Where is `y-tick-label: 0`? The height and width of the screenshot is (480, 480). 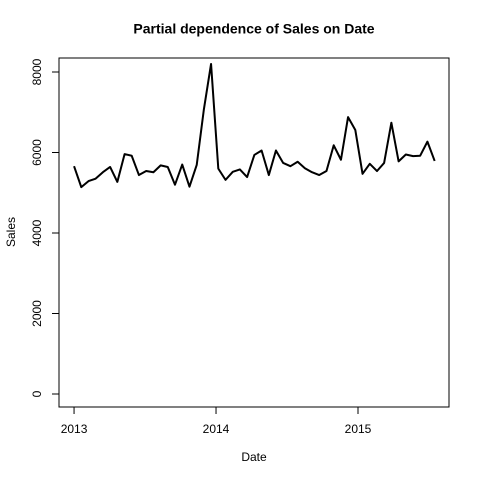
y-tick-label: 0 is located at coordinates (37, 393).